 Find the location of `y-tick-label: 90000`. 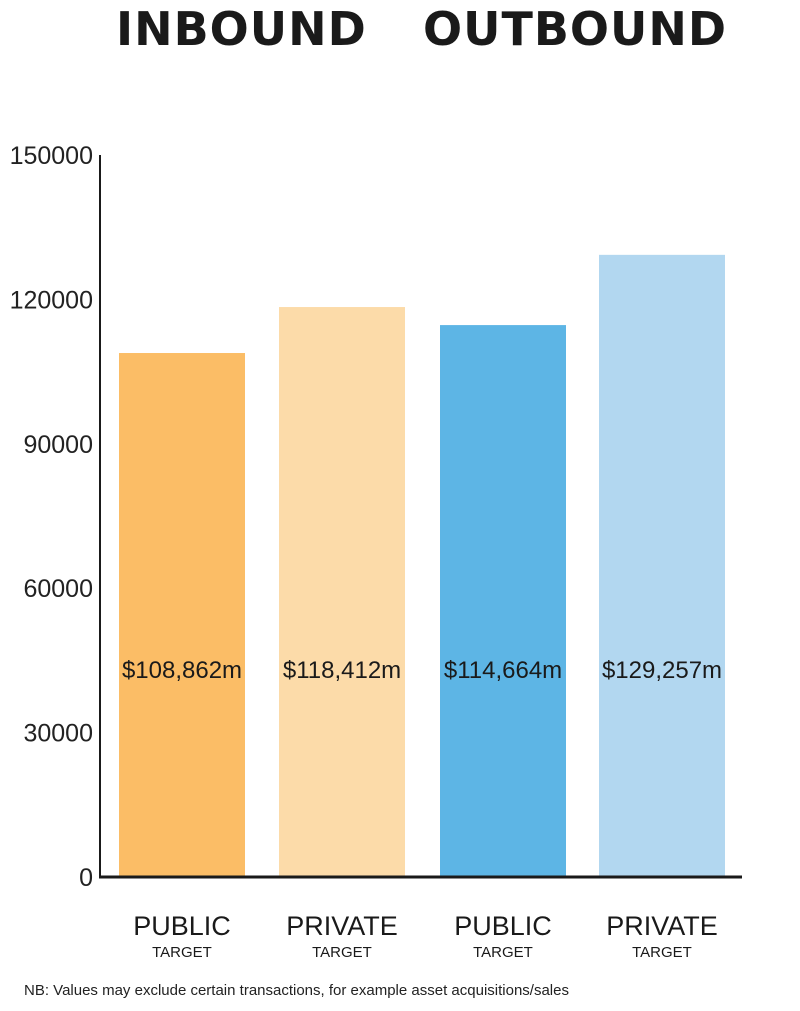

y-tick-label: 90000 is located at coordinates (58, 445).